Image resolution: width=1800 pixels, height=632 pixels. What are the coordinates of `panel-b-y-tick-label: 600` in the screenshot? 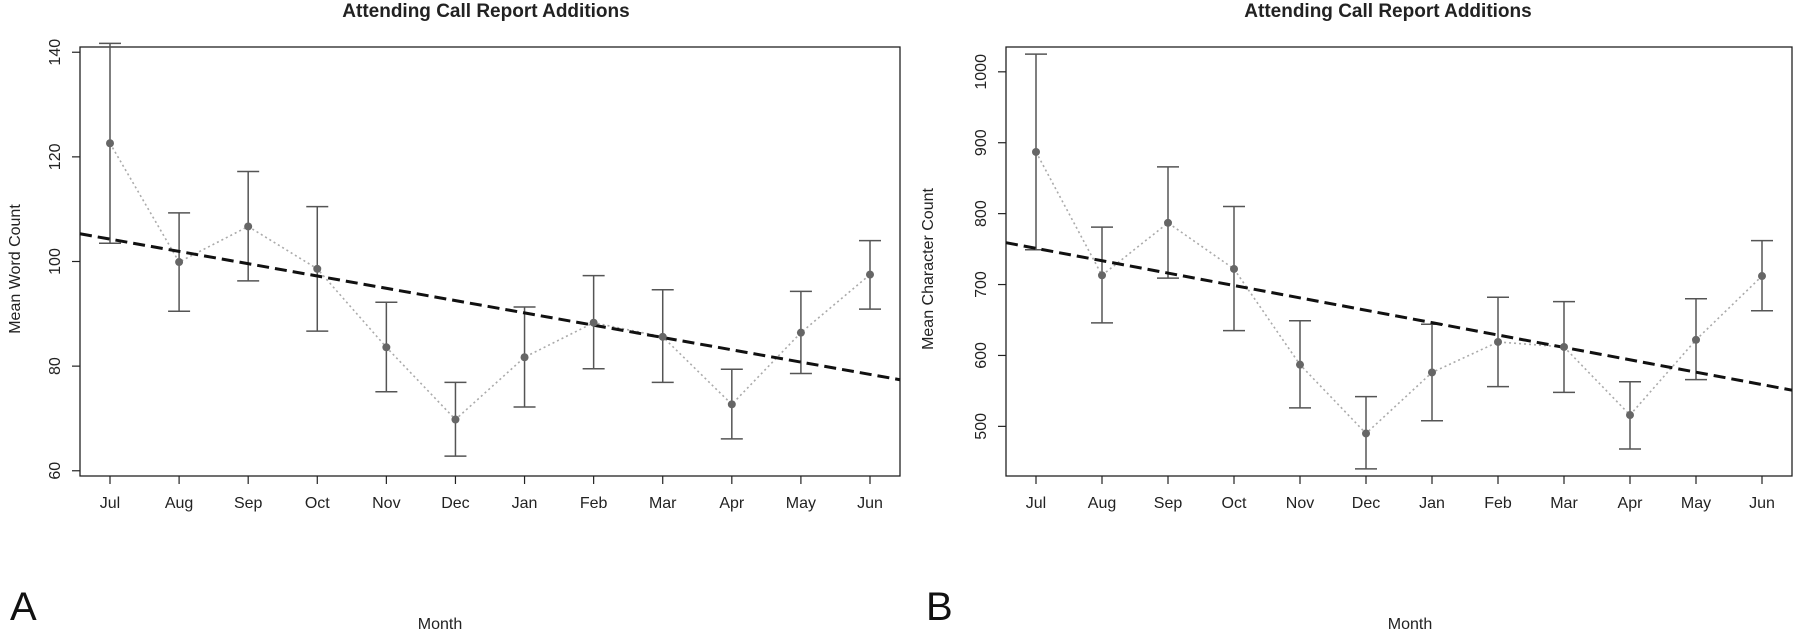 It's located at (981, 355).